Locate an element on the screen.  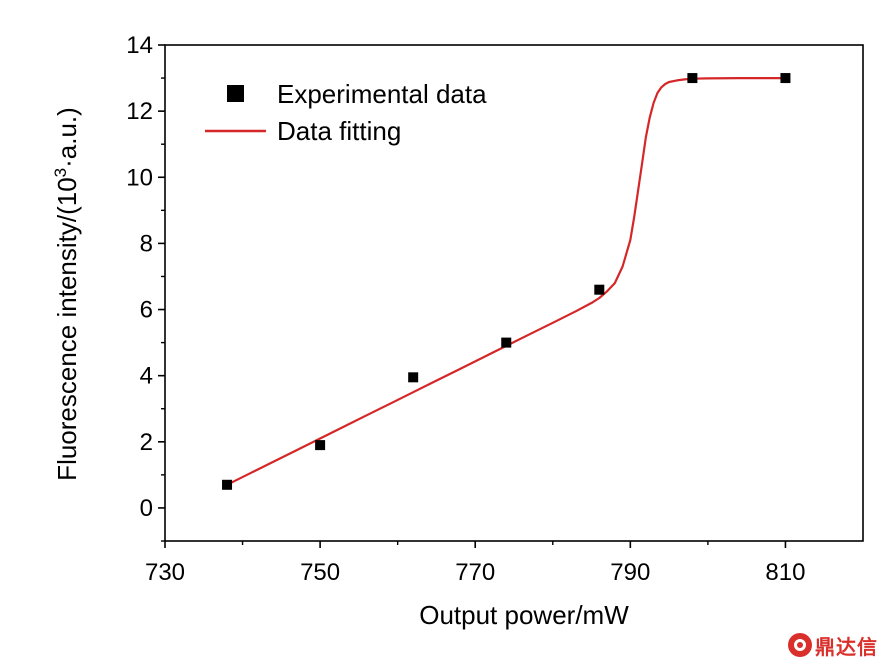
legend-label-fitting: Data fitting is located at coordinates (339, 131).